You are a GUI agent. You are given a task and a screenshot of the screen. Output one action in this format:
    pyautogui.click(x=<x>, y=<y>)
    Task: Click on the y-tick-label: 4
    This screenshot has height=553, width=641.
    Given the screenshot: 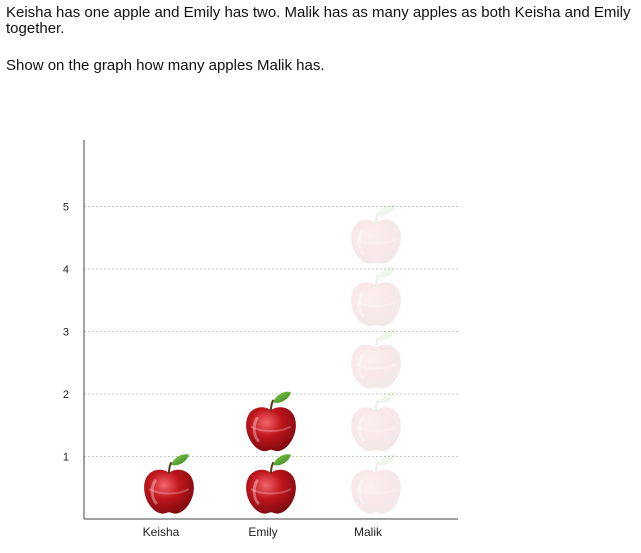 What is the action you would take?
    pyautogui.click(x=66, y=270)
    